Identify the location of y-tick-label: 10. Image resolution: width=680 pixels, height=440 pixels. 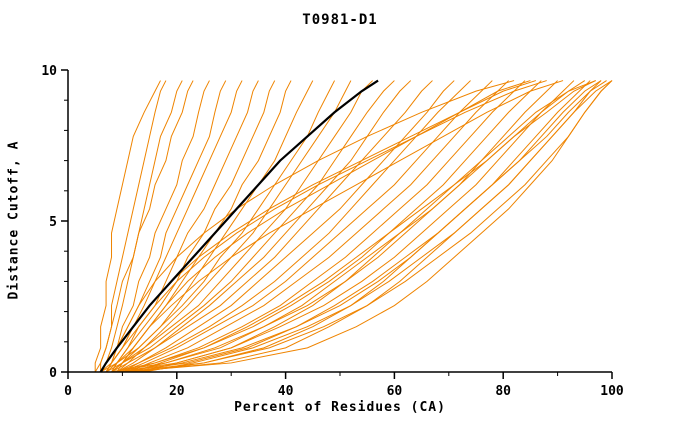
(49, 71).